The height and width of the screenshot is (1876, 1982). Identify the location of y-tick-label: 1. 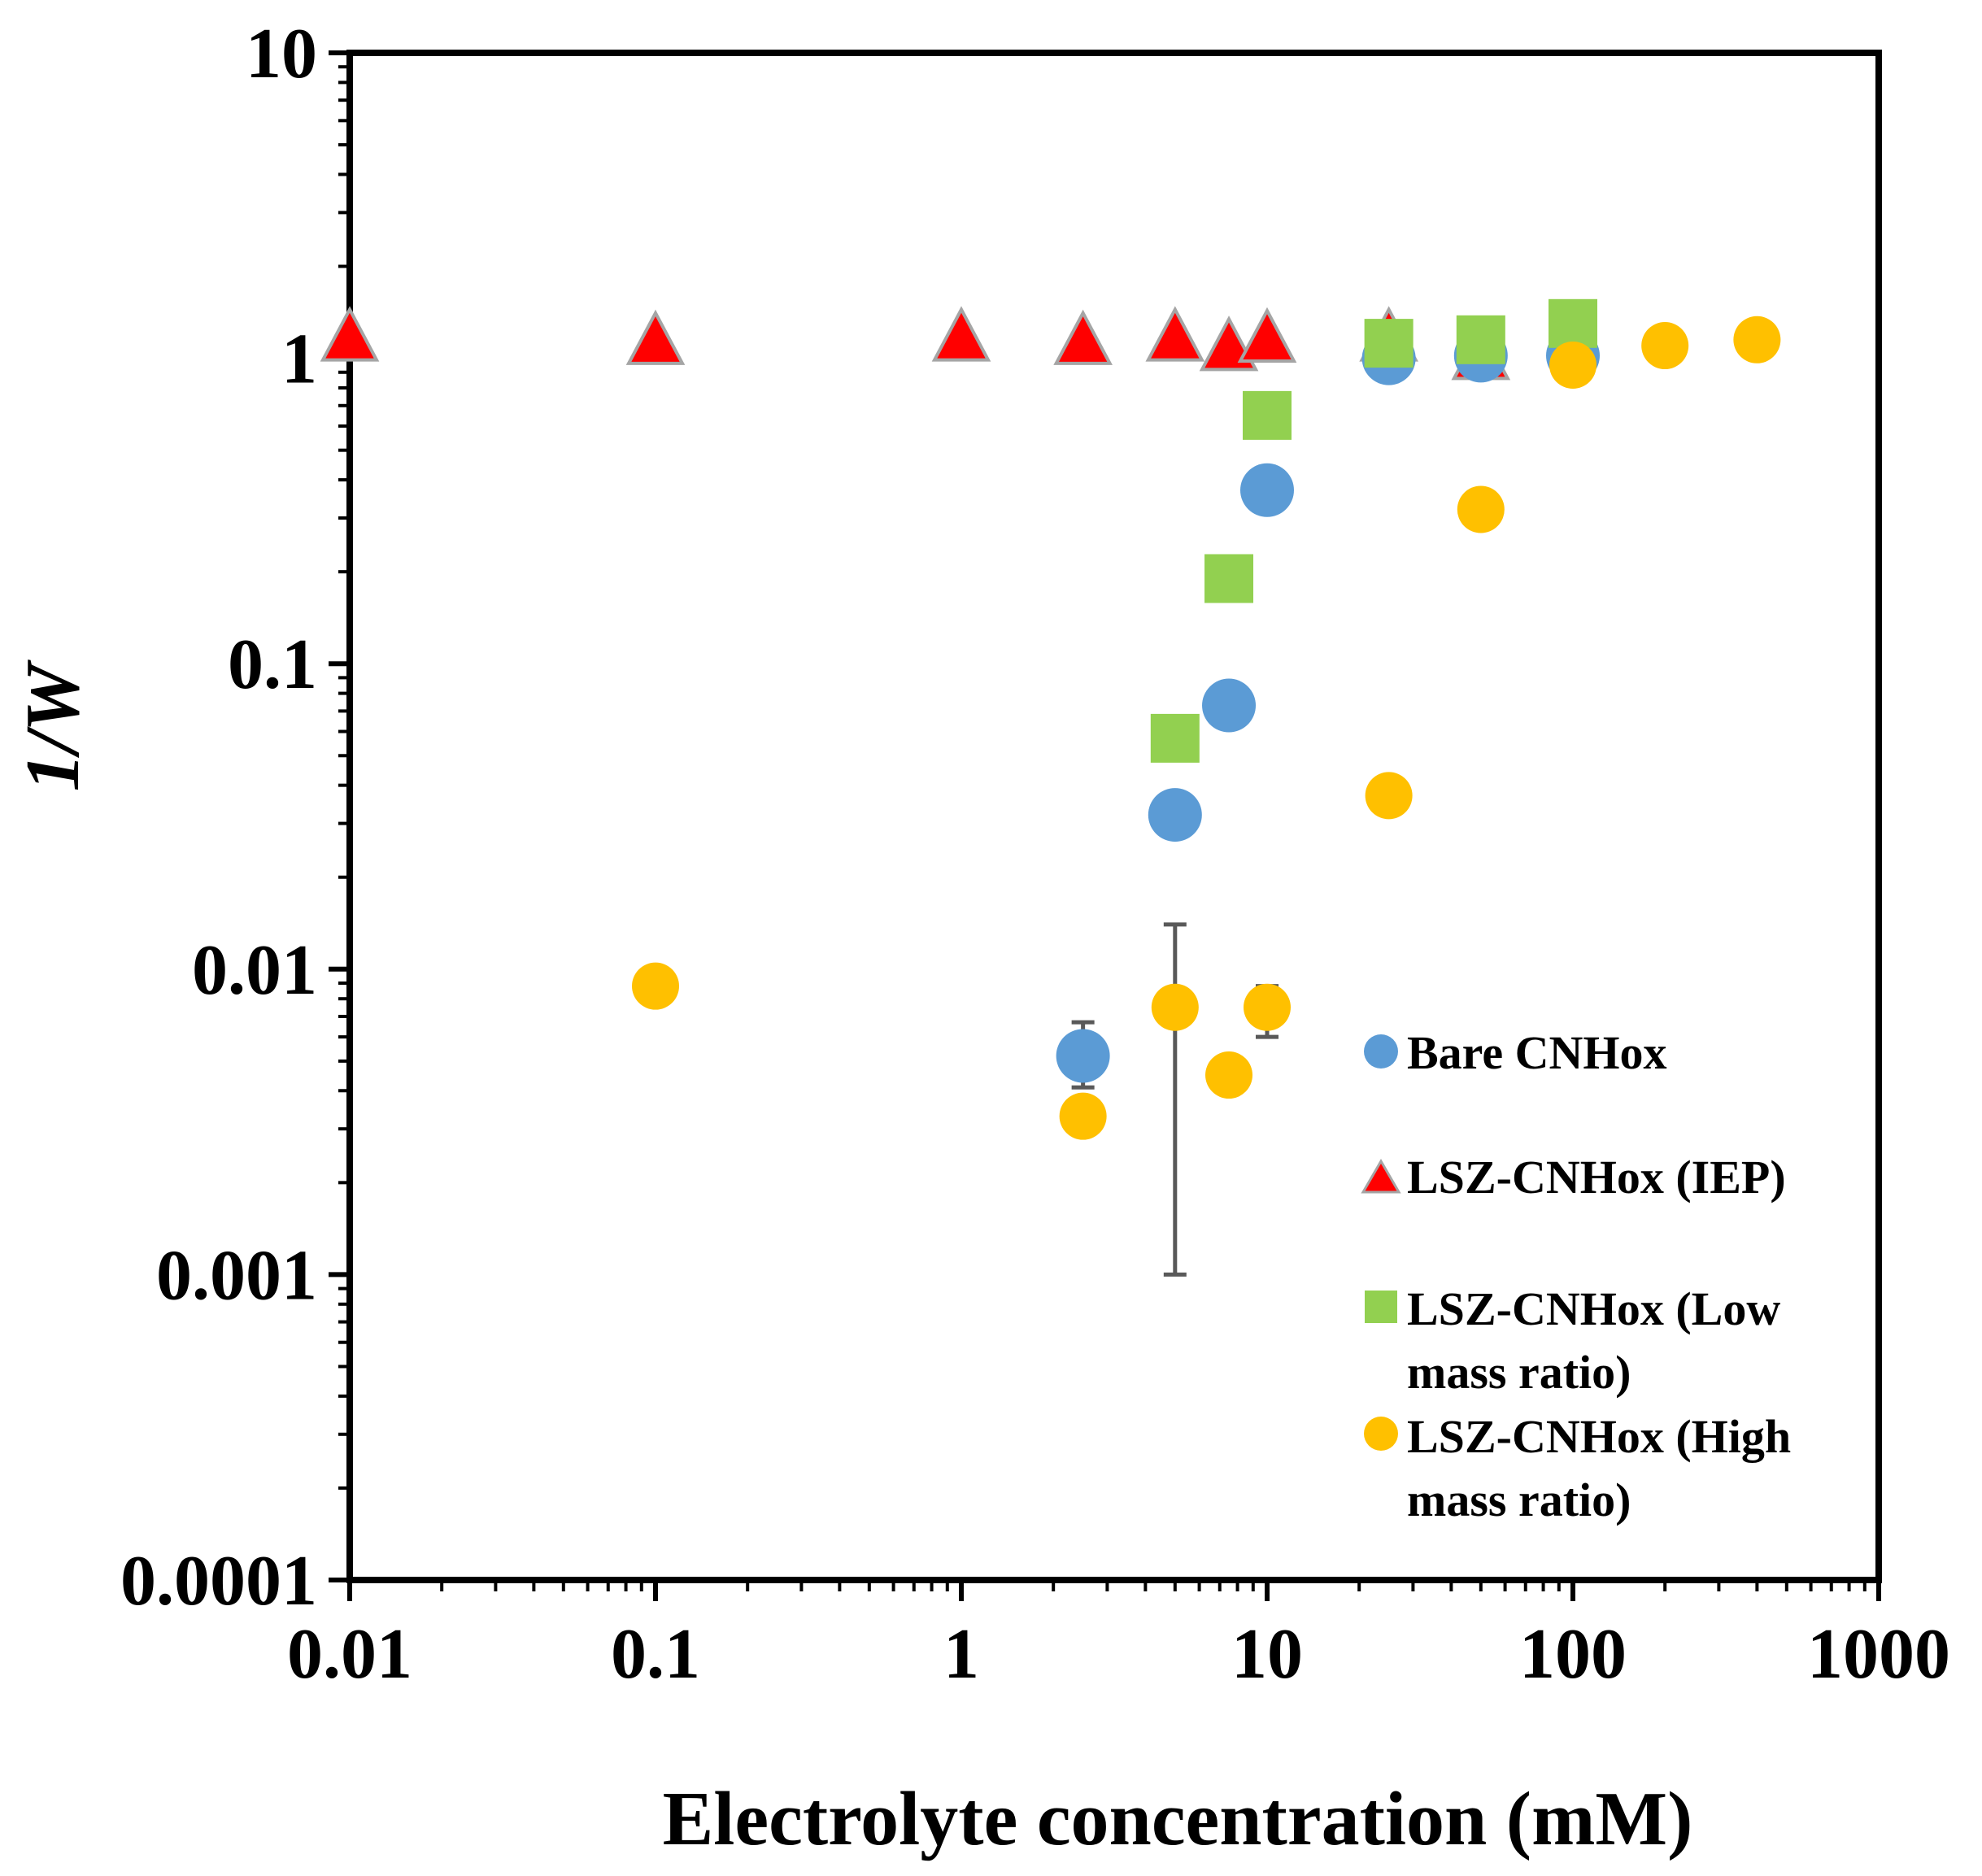
(299, 359).